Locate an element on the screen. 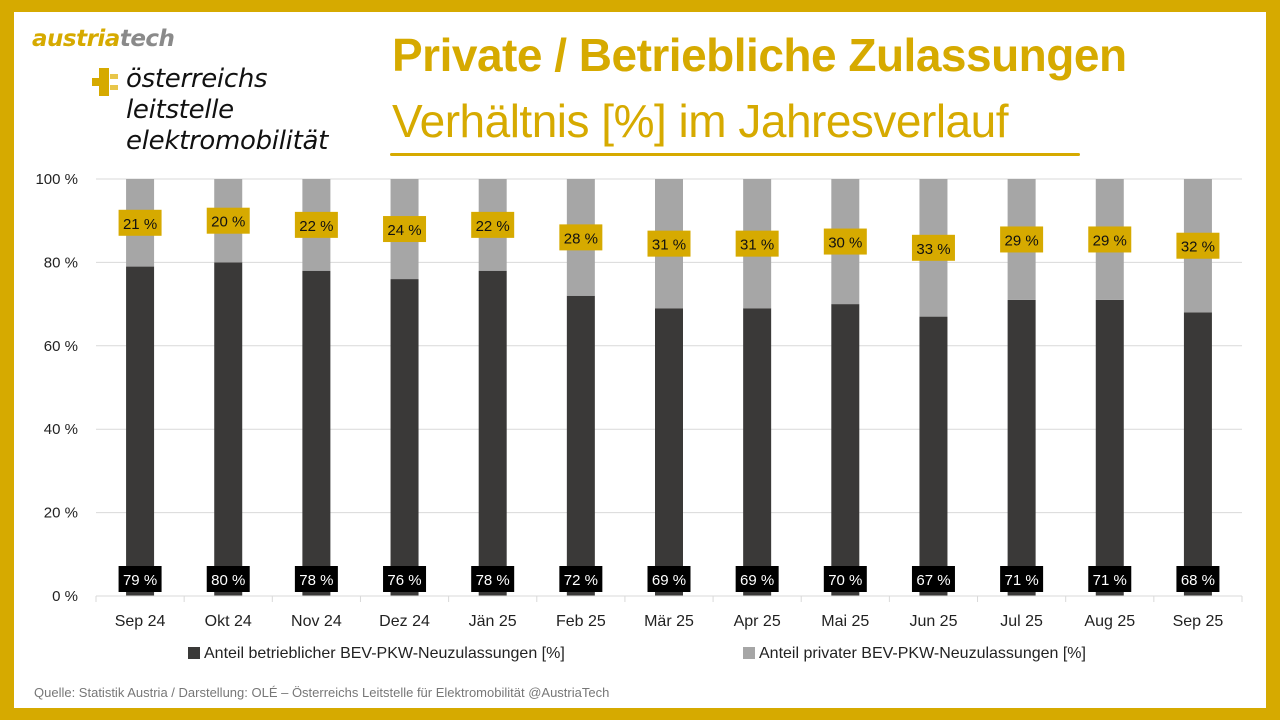  ole-line-3: elektromobilität is located at coordinates (227, 141).